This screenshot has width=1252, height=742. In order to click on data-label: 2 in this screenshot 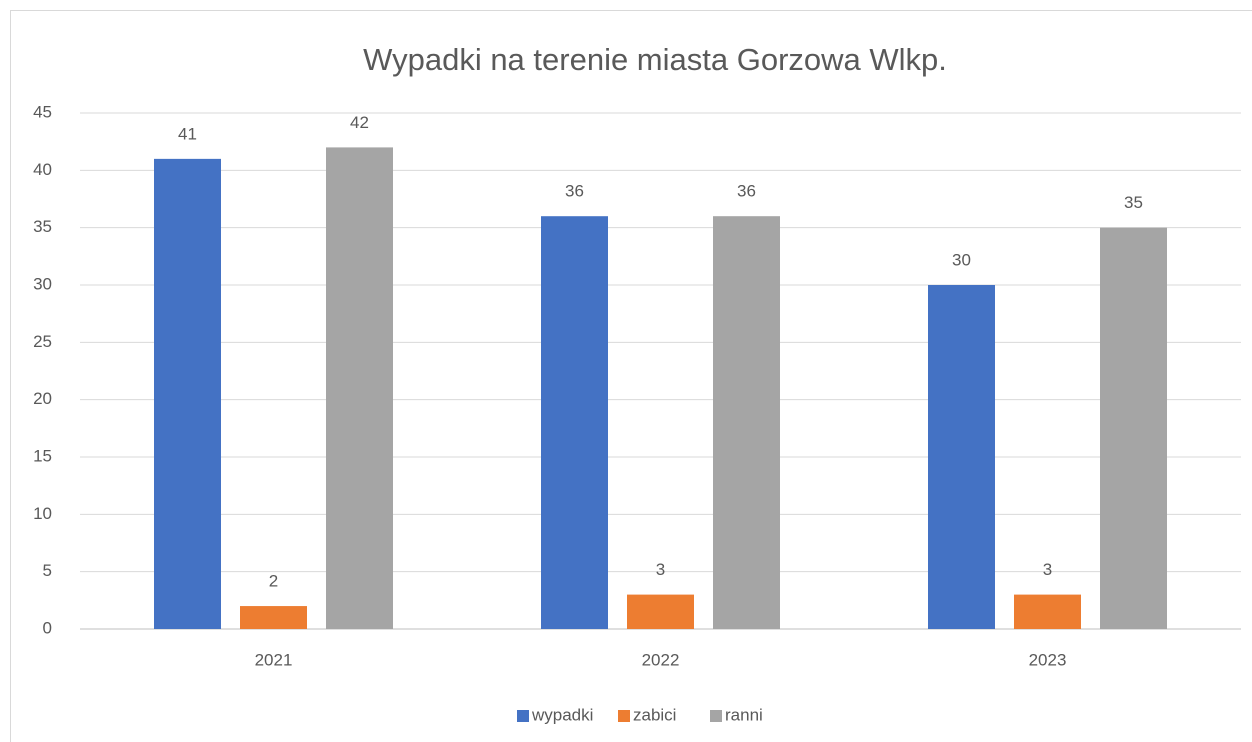, I will do `click(273, 581)`.